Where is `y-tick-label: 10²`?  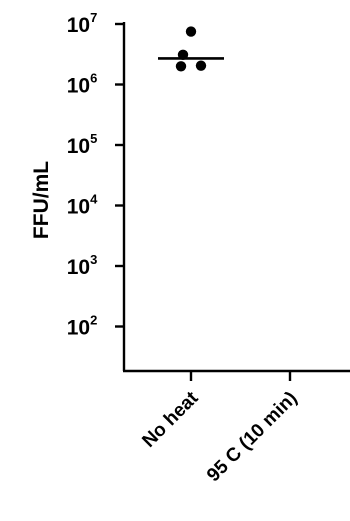
y-tick-label: 10² is located at coordinates (82, 326).